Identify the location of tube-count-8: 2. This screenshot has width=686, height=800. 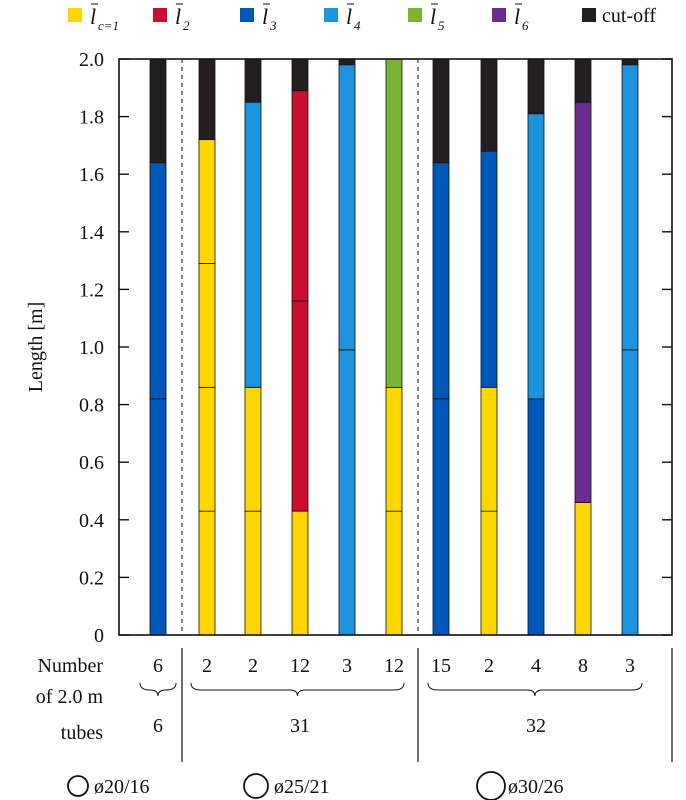
(489, 666).